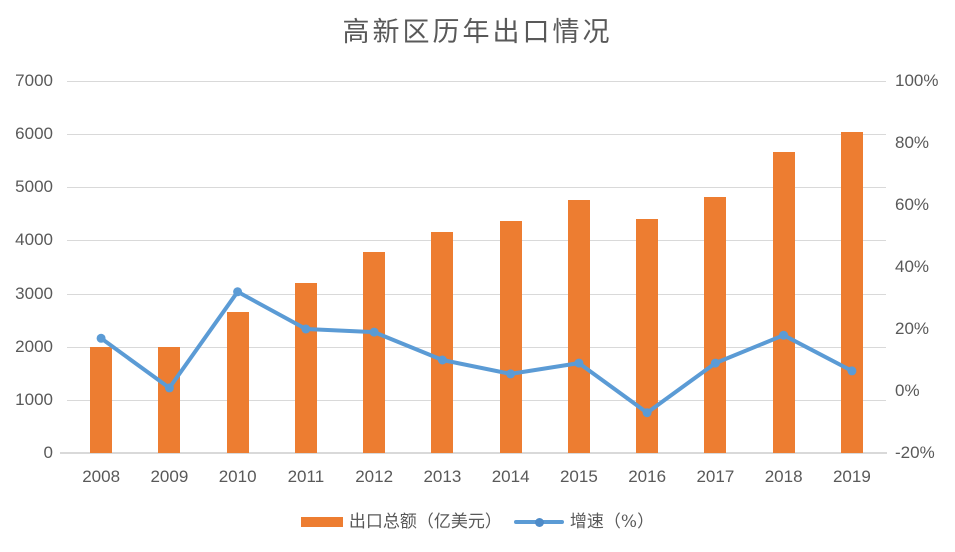 This screenshot has width=955, height=552. I want to click on y-left-label-5000: 5000, so click(34, 187).